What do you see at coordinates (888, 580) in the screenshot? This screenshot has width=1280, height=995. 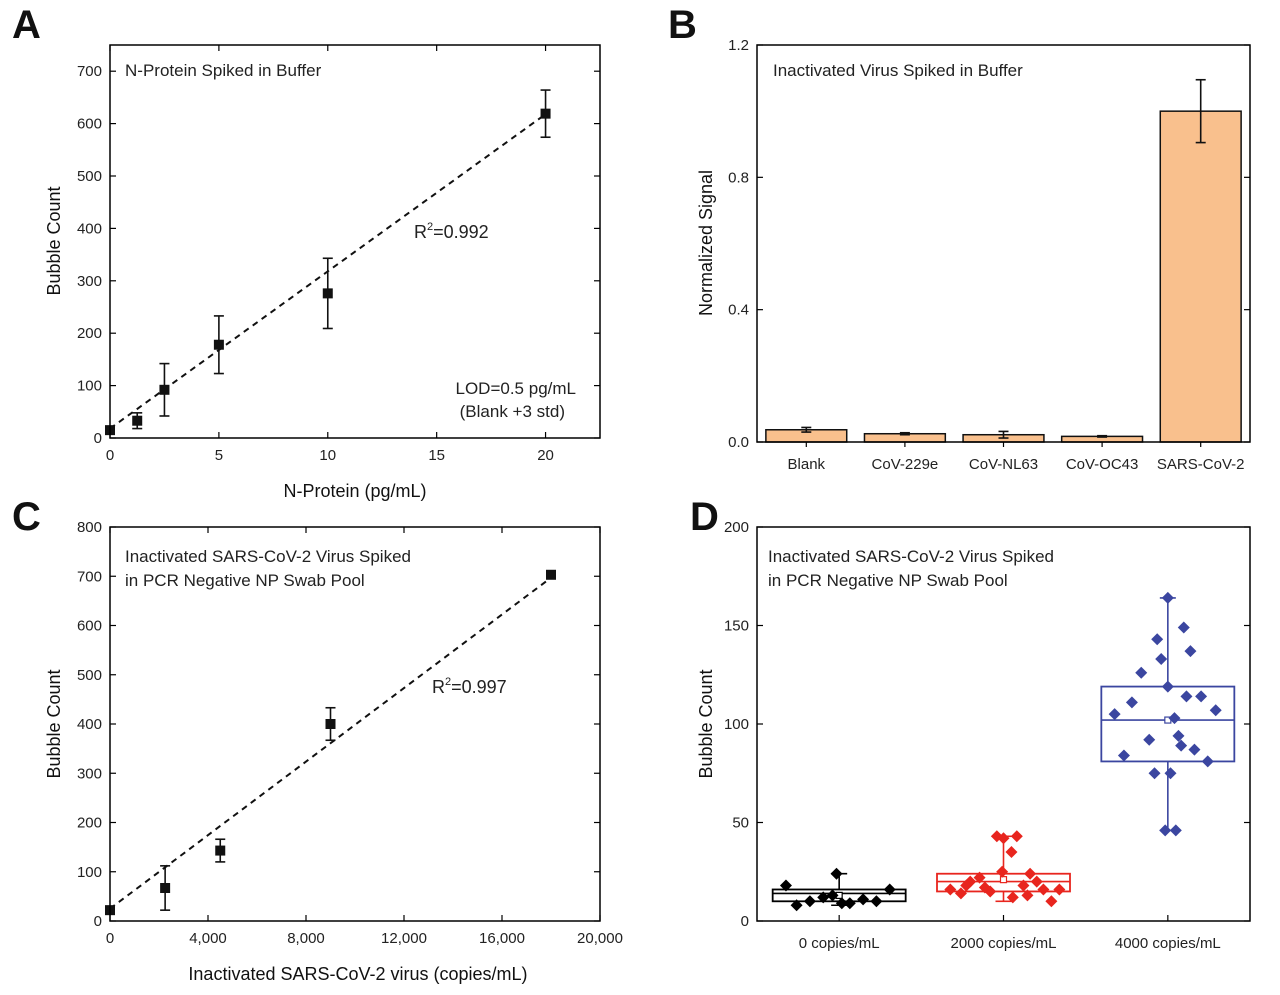 I see `panel-d-inset-title-line2: in PCR Negative NP Swab Pool` at bounding box center [888, 580].